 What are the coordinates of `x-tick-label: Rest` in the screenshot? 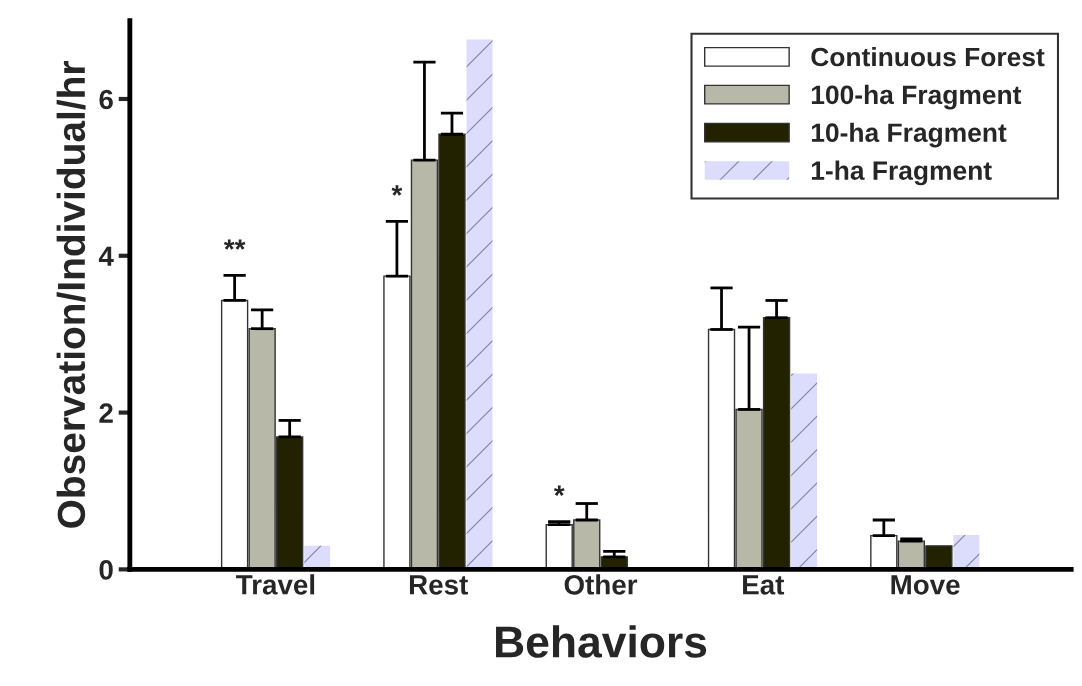 It's located at (438, 585).